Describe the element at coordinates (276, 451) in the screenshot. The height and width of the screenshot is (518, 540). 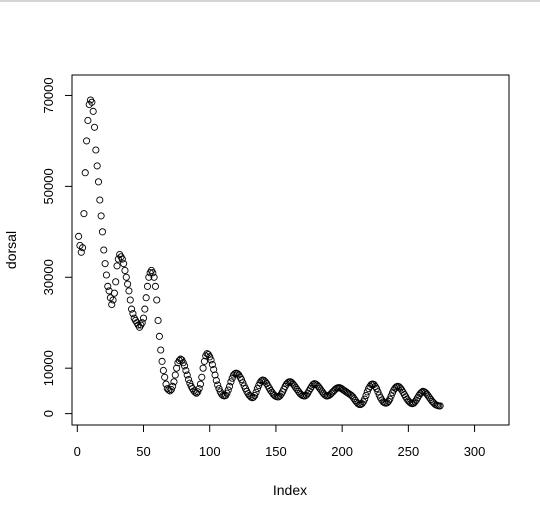
I see `x-tick-label: 150` at that location.